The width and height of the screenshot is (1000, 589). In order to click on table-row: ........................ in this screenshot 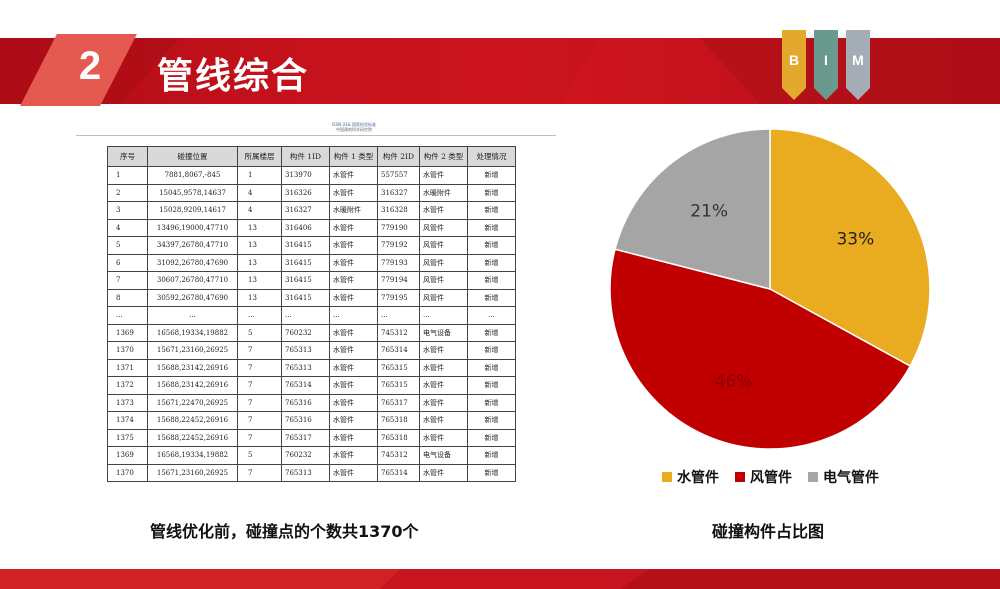, I will do `click(311, 315)`.